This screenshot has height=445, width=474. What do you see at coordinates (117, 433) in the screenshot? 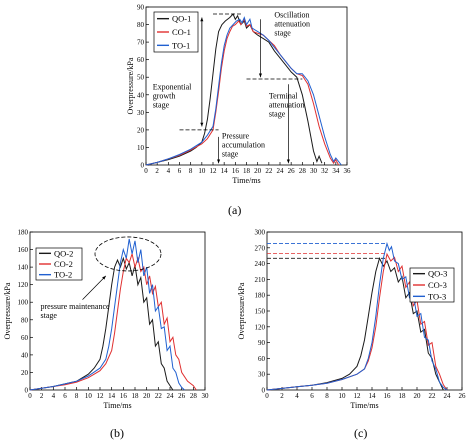
I see `panel-label-b: (b)` at bounding box center [117, 433].